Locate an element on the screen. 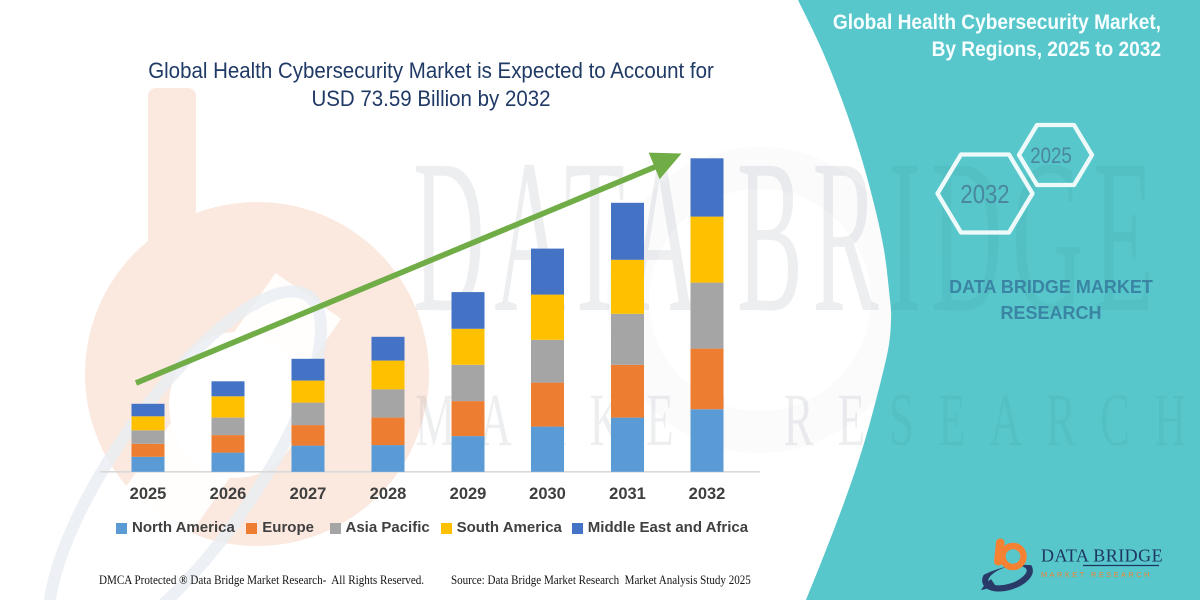 Image resolution: width=1200 pixels, height=600 pixels. svg-text: 2025 is located at coordinates (1051, 157).